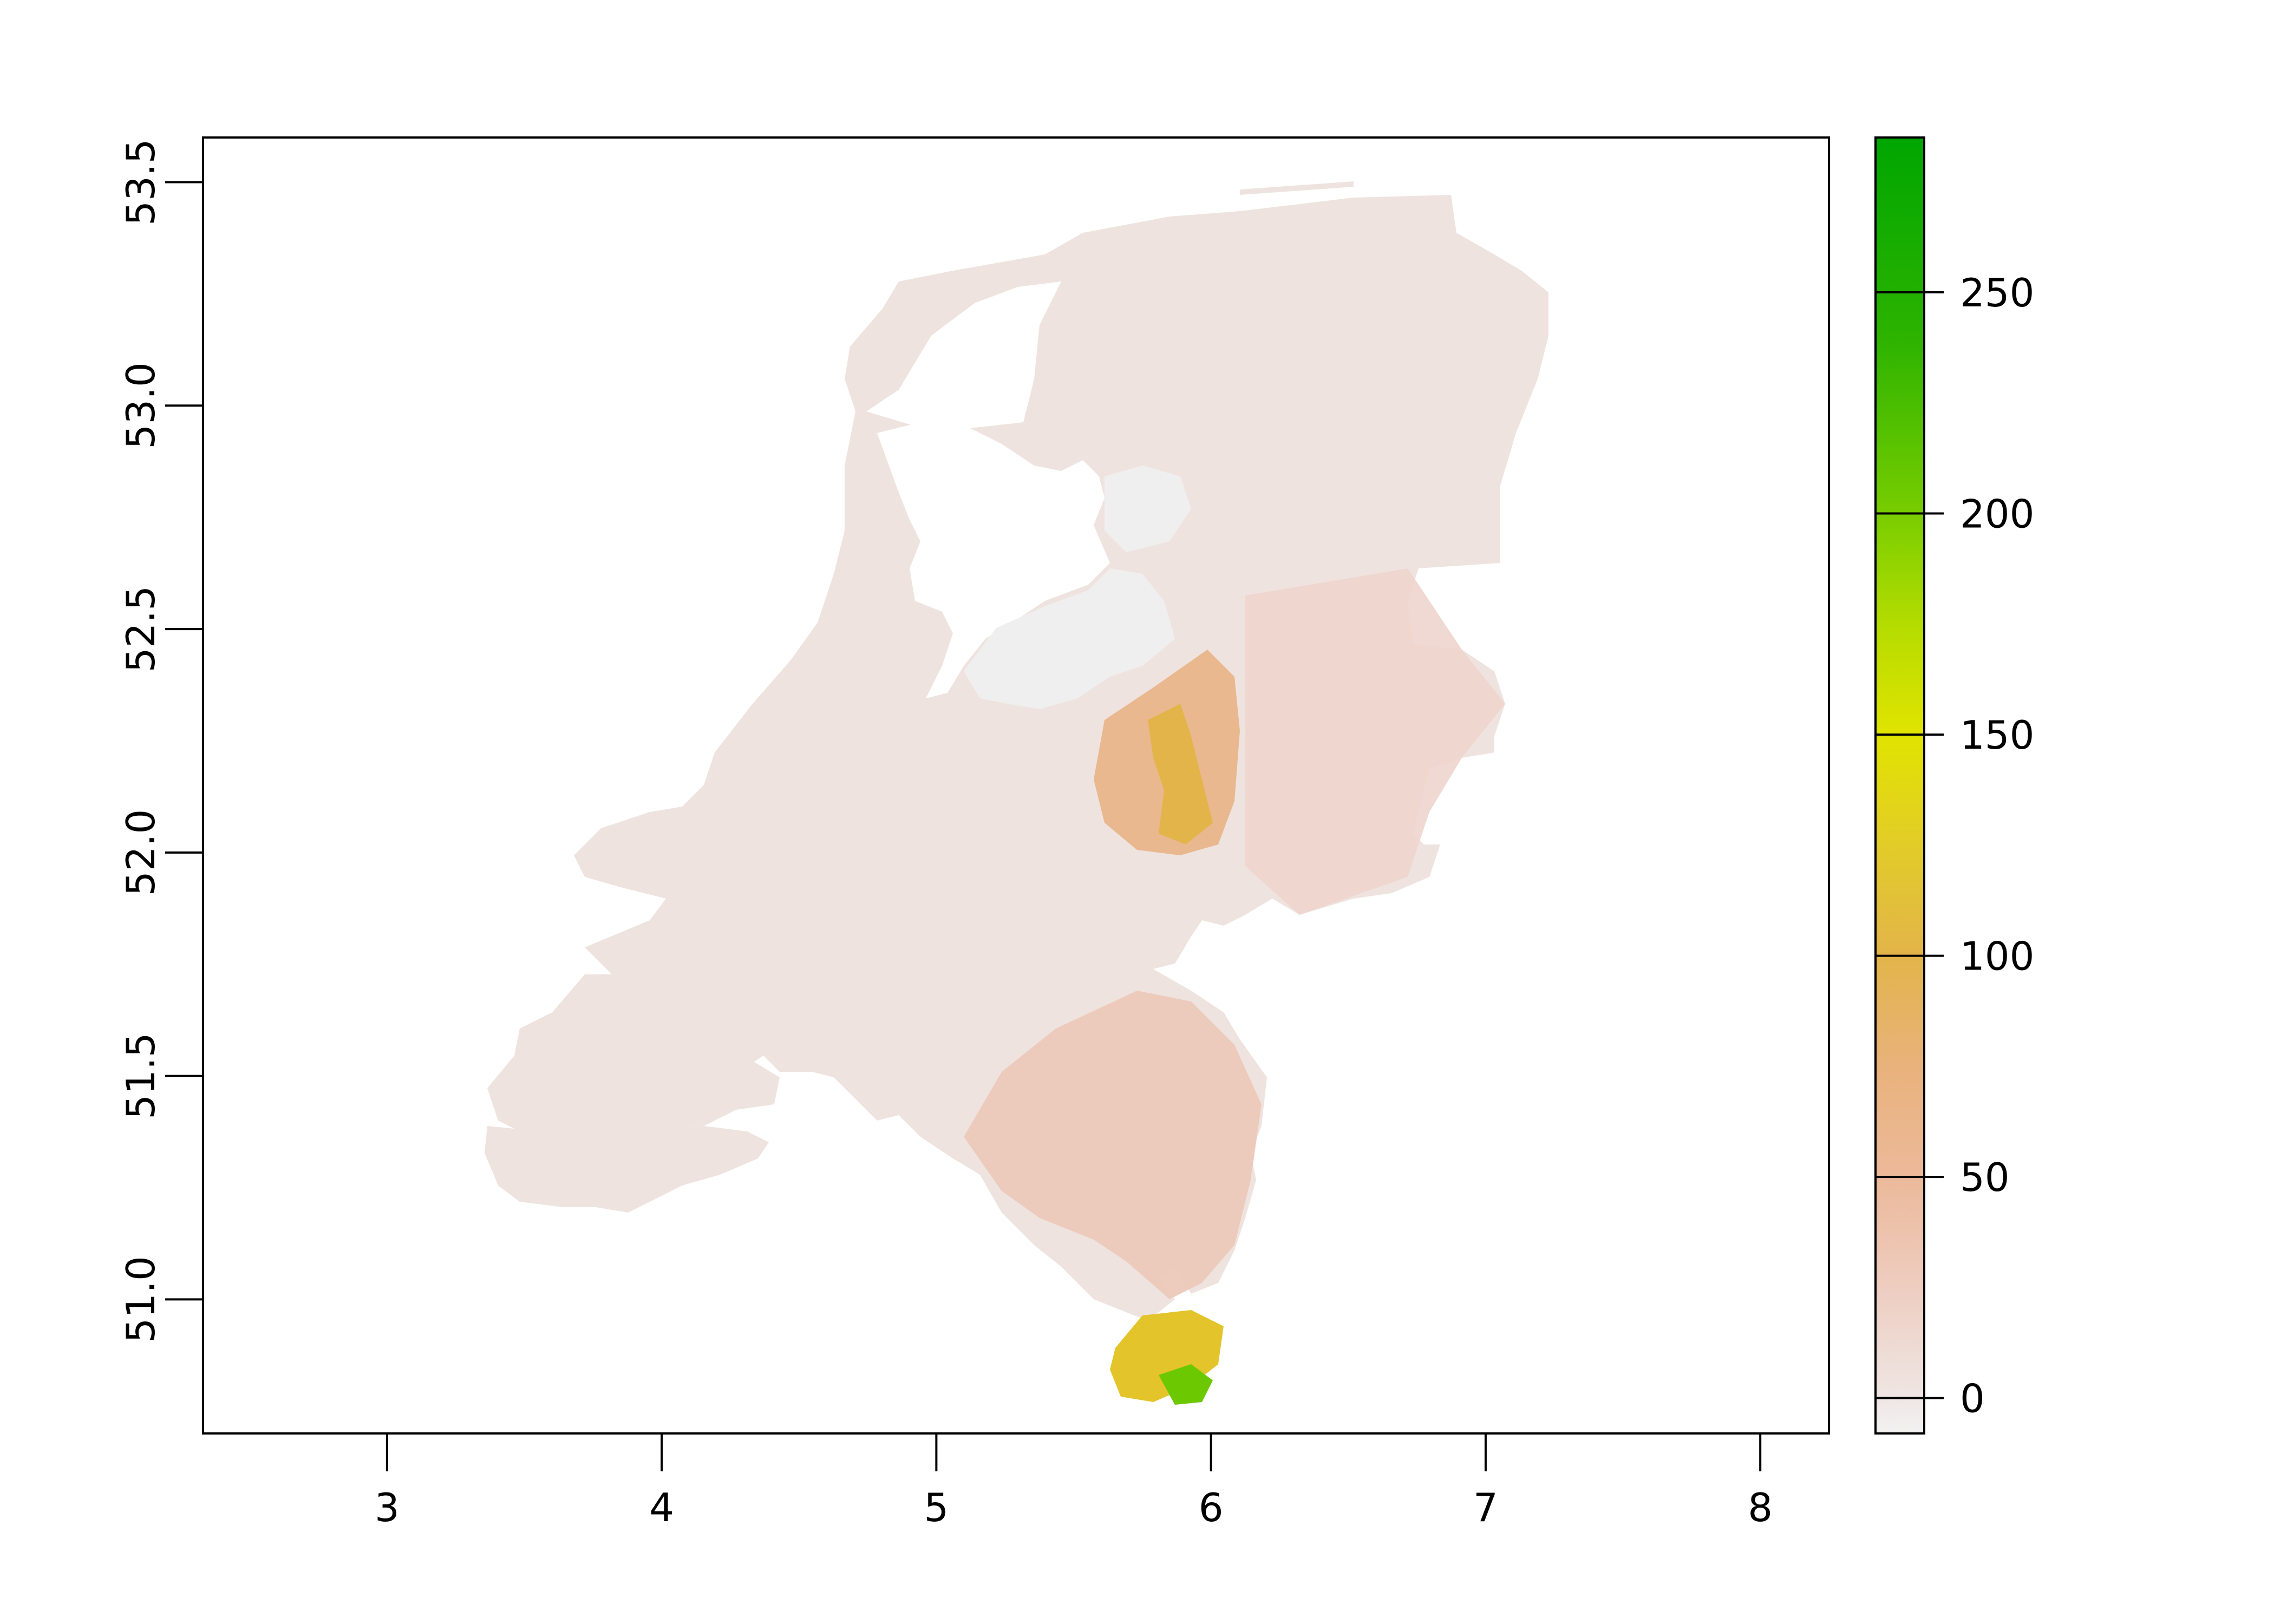  I want to click on x-axis: 3 4 5 6 7 8, so click(1074, 1481).